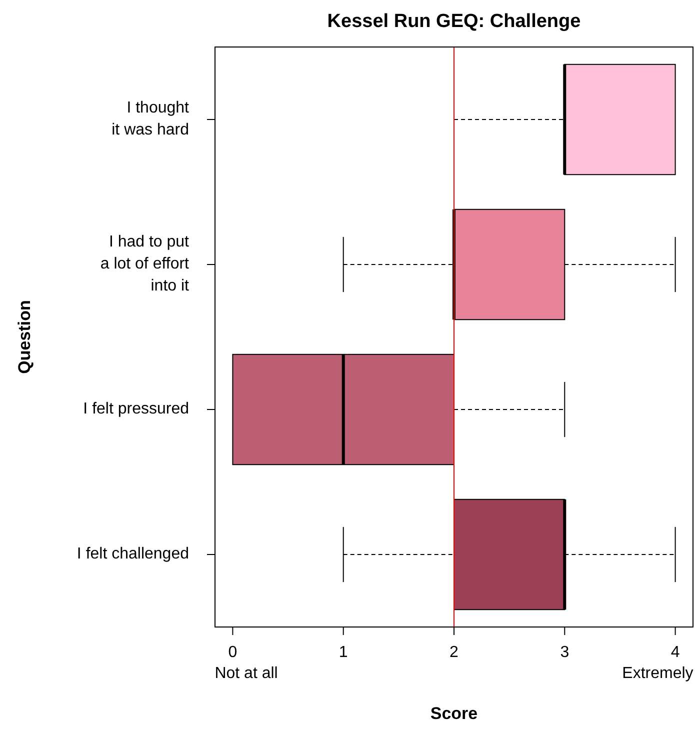 This screenshot has height=731, width=695. Describe the element at coordinates (132, 554) in the screenshot. I see `y-tick-label: I felt challenged` at that location.